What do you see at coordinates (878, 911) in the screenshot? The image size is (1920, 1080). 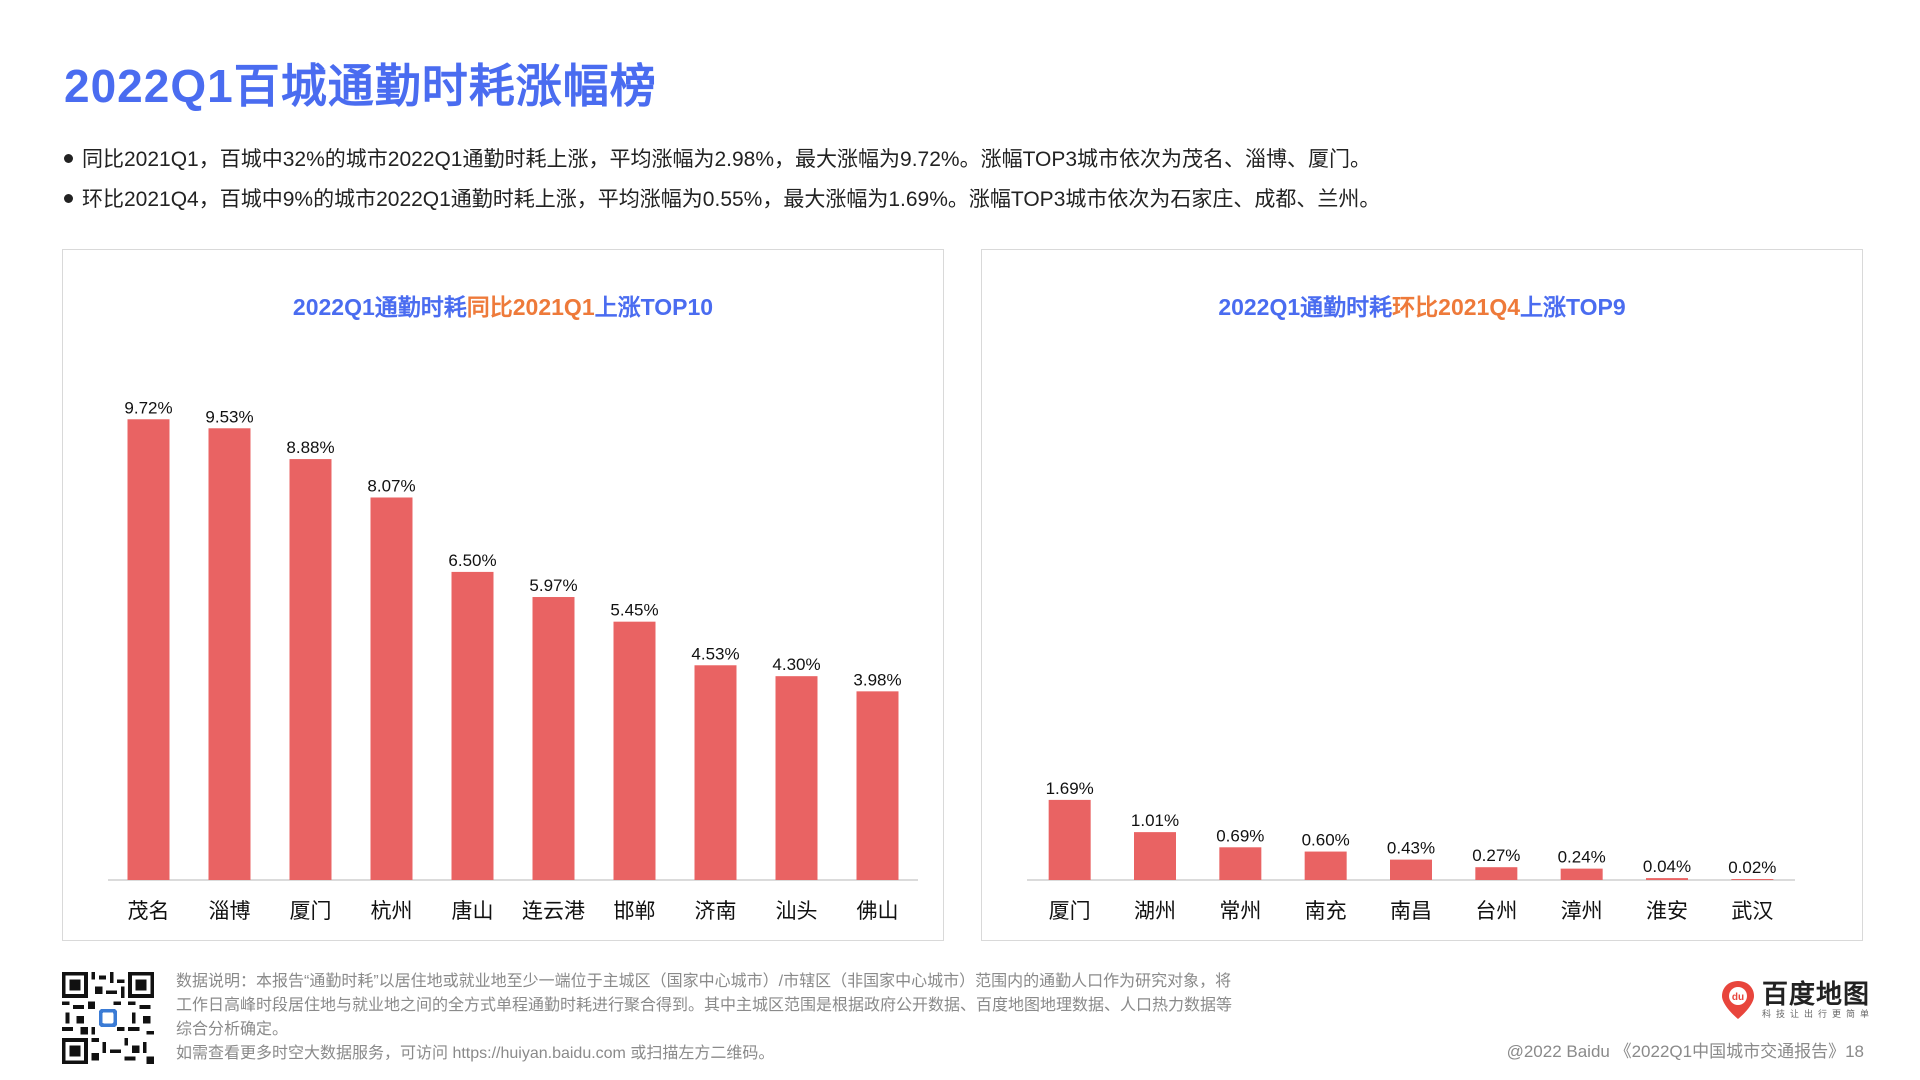 I see `category-label: 佛山` at bounding box center [878, 911].